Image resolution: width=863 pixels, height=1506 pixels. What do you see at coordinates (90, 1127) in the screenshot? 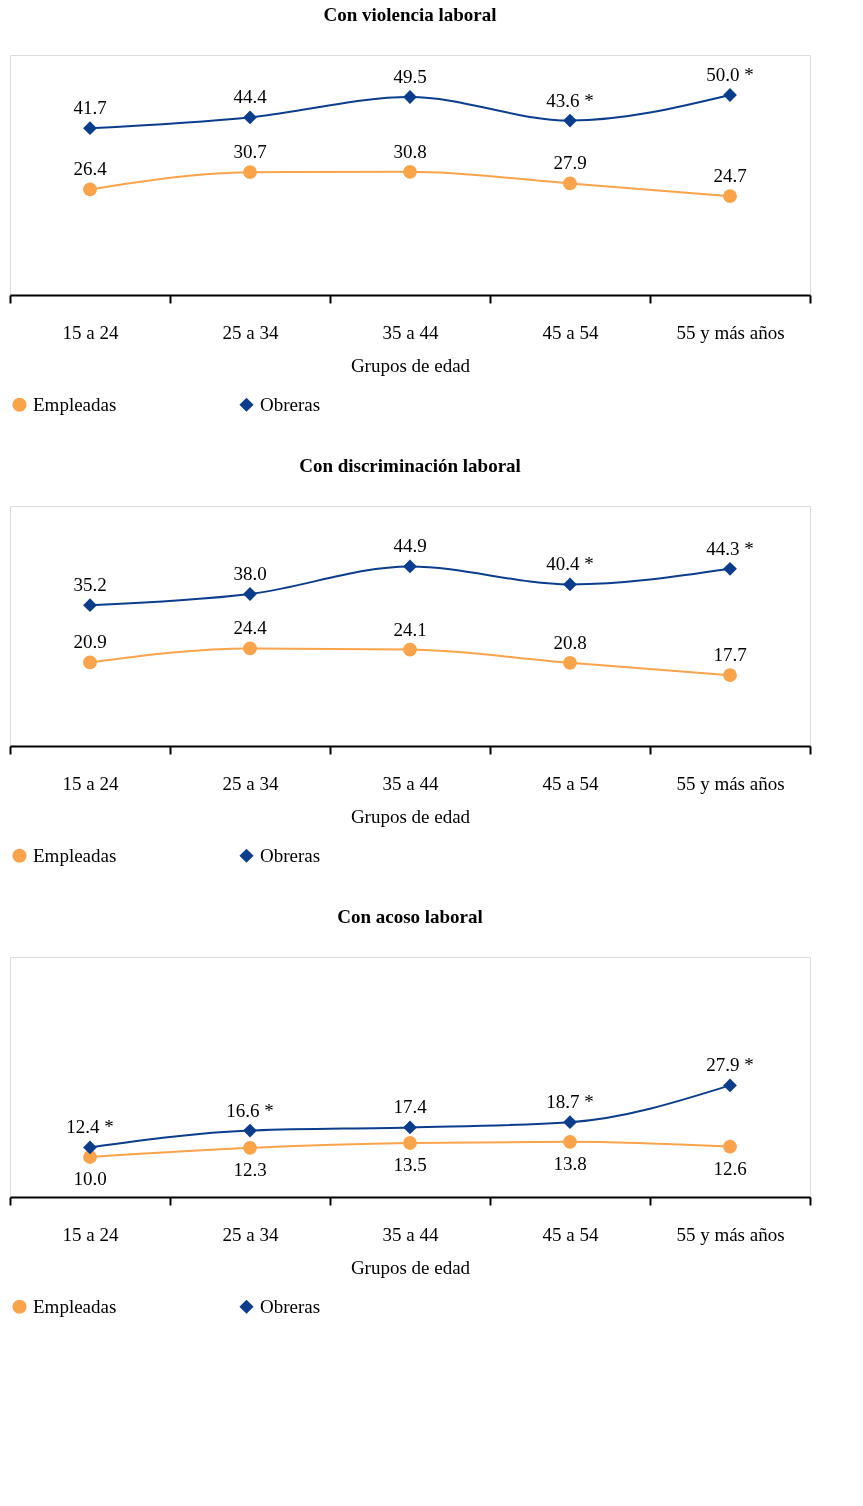
I see `data-label: 12.4 *` at bounding box center [90, 1127].